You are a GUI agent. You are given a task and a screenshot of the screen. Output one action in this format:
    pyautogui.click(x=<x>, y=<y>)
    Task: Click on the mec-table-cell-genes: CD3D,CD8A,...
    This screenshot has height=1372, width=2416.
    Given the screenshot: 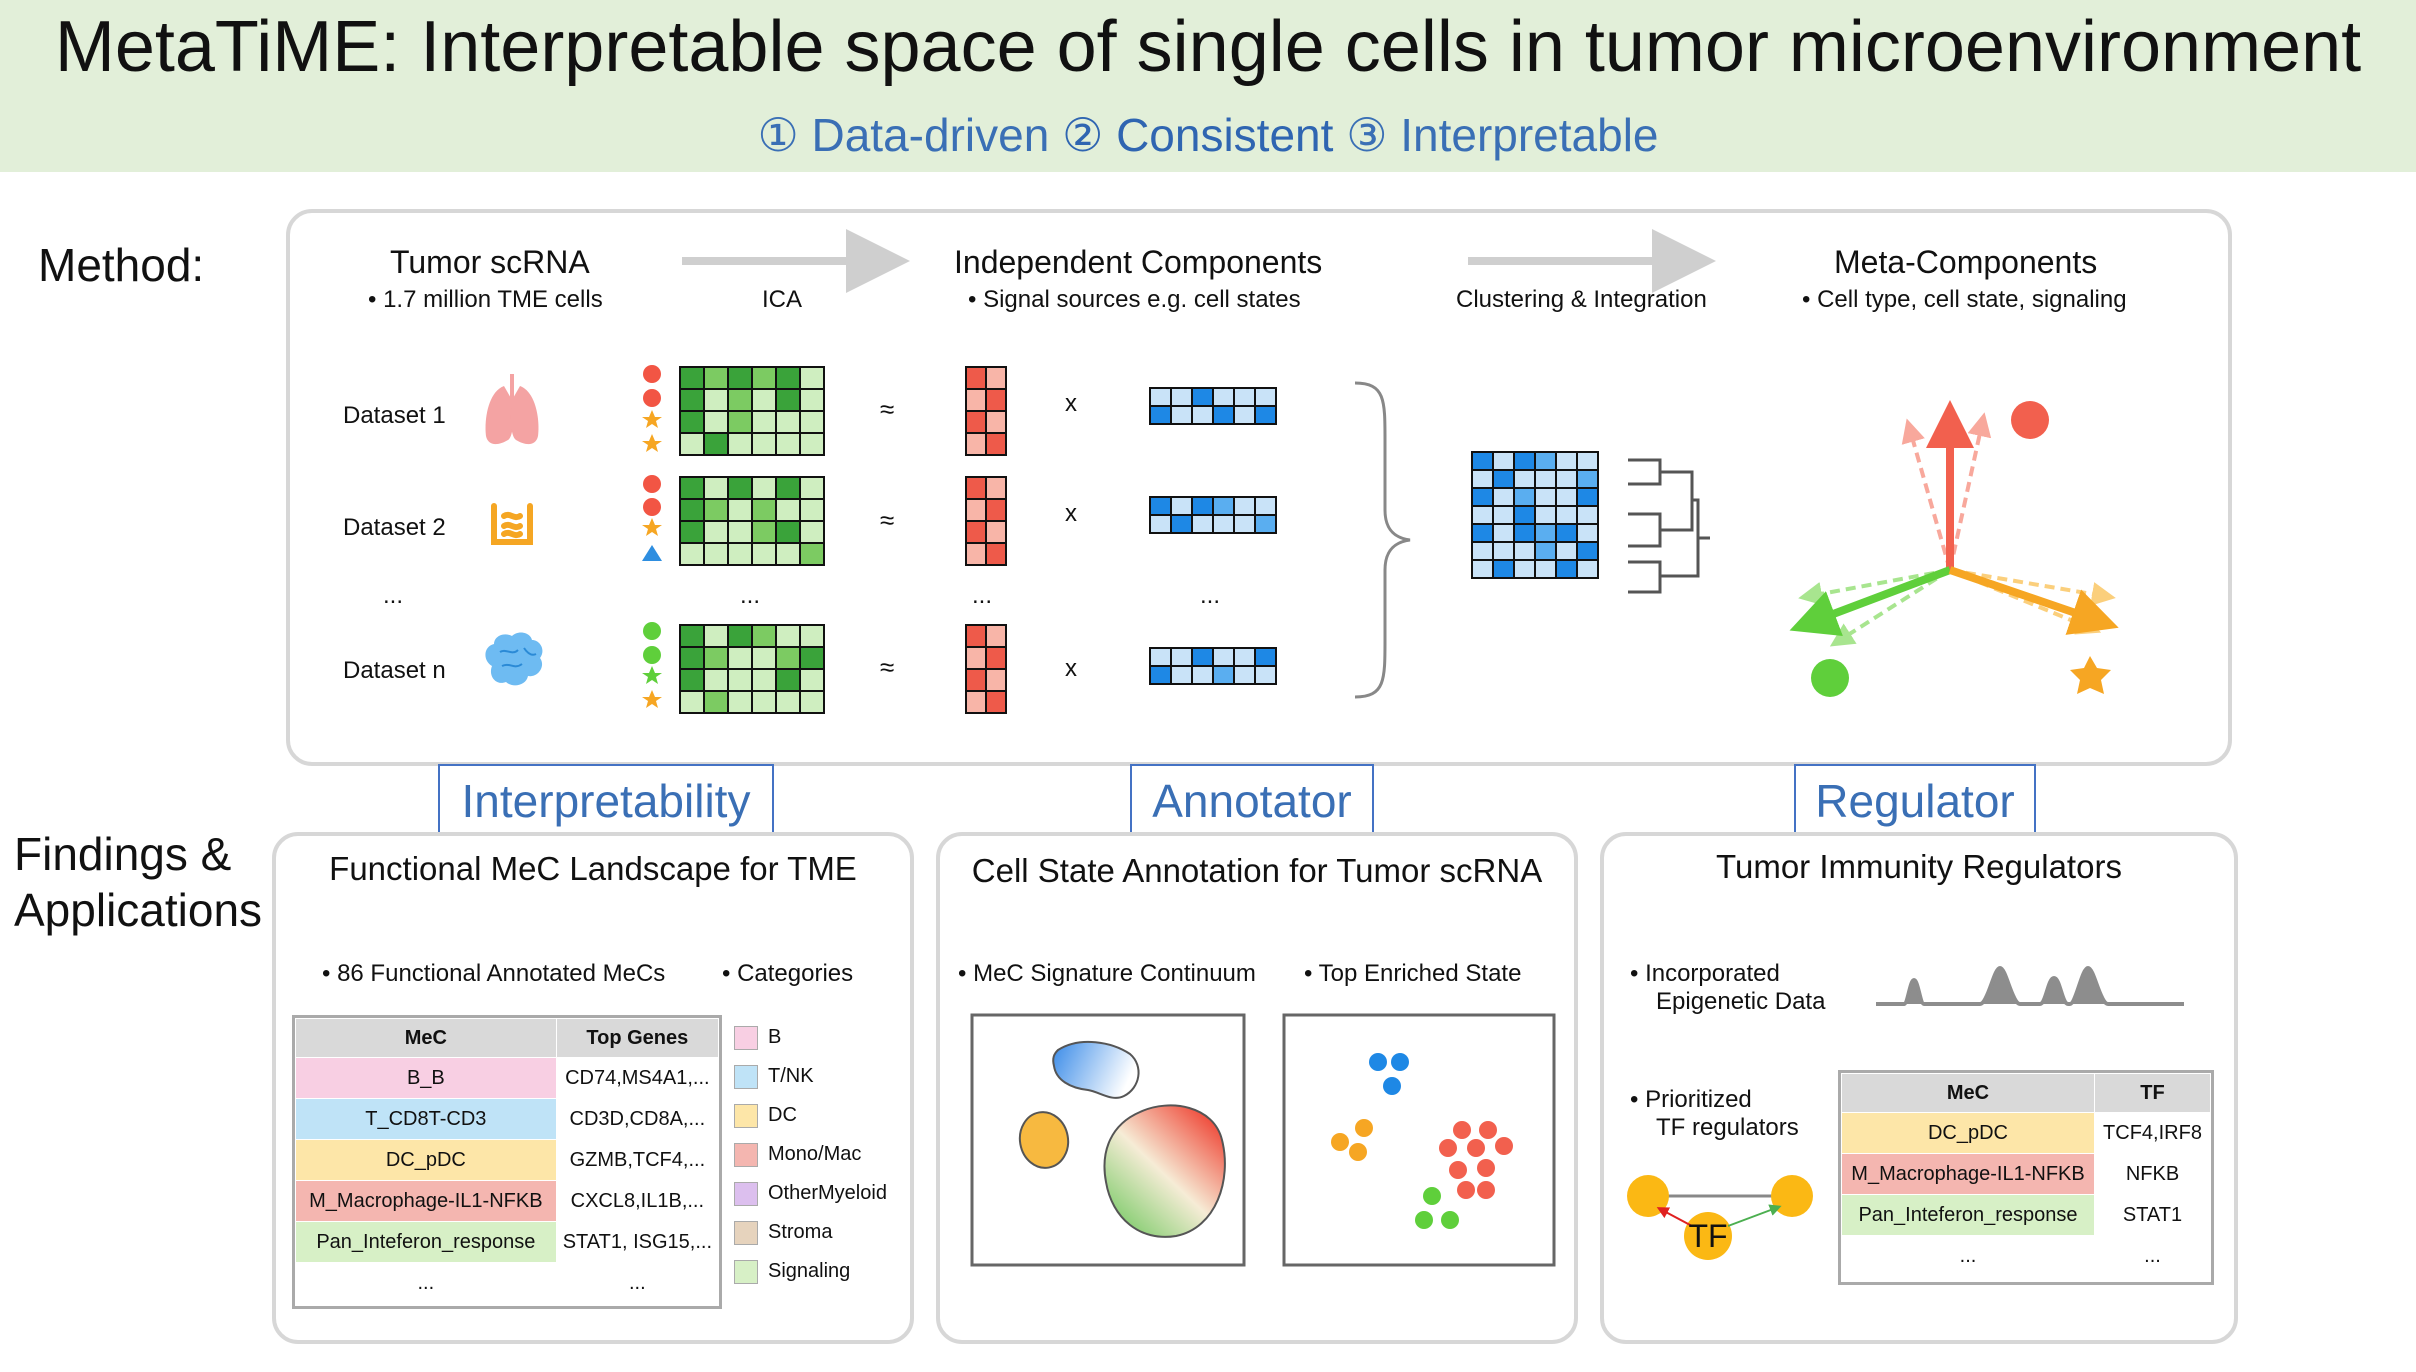 What is the action you would take?
    pyautogui.click(x=637, y=1119)
    